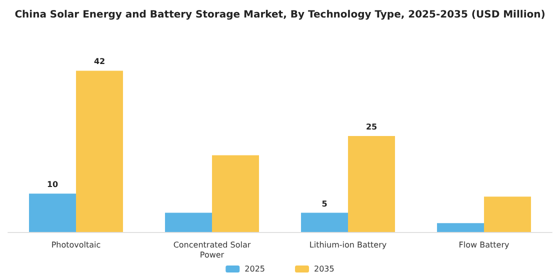 The width and height of the screenshot is (560, 280). I want to click on data-label: 10, so click(52, 185).